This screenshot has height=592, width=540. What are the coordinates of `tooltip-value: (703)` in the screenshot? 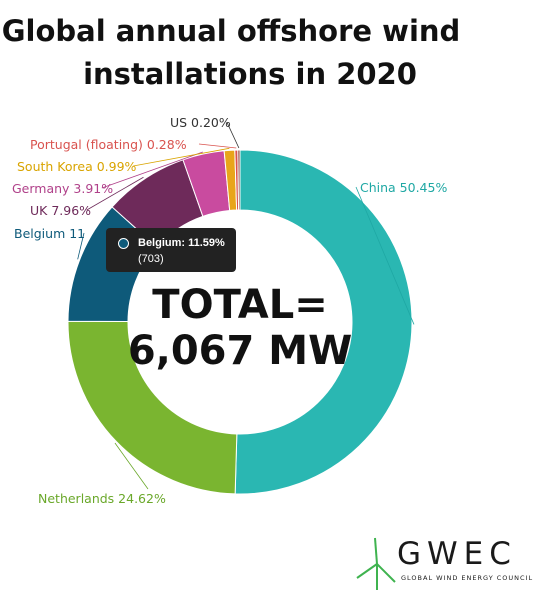 It's located at (151, 259).